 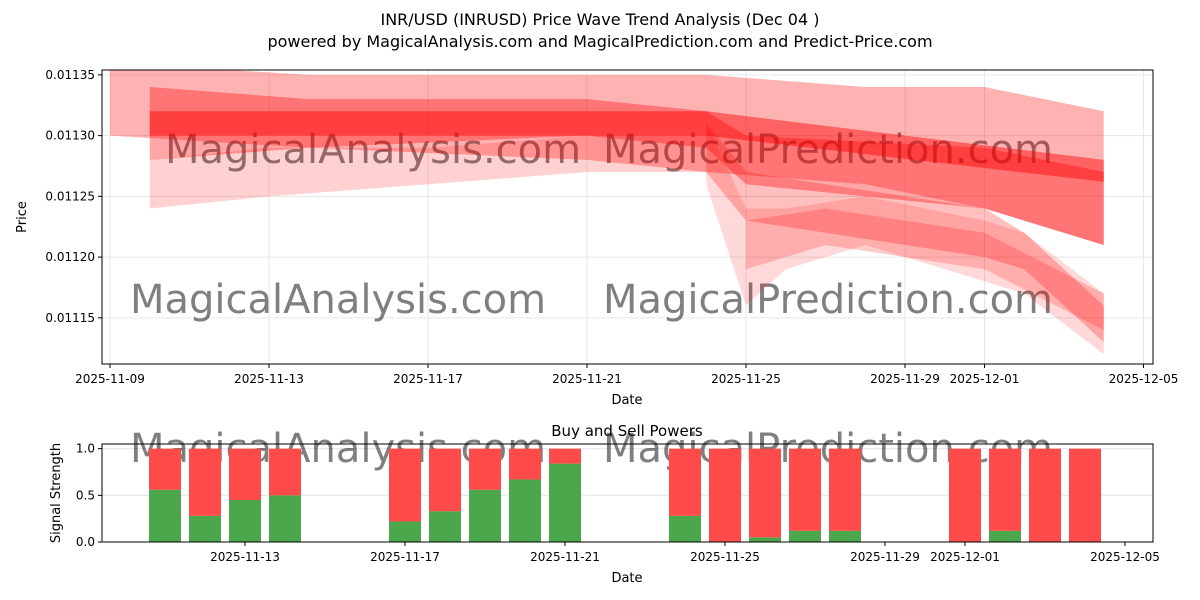 I want to click on xtick-label: 2025-11-09, so click(x=110, y=379).